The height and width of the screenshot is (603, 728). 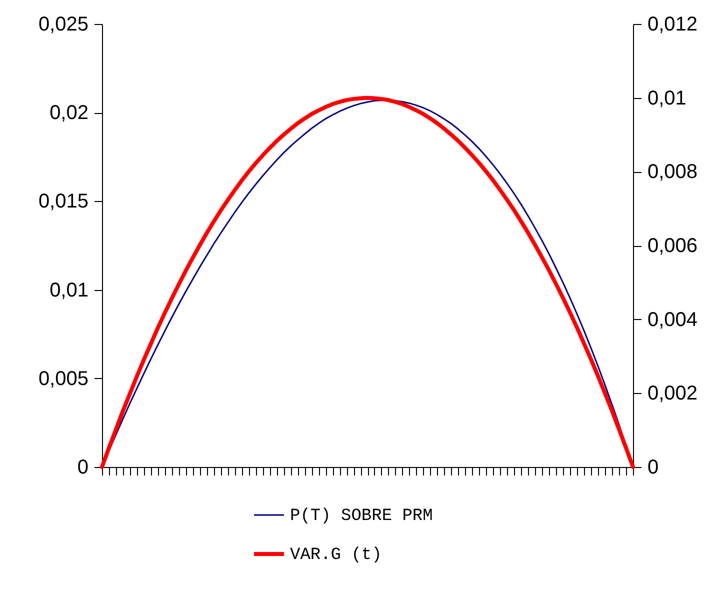 I want to click on y-tick-label: 0,01, so click(x=69, y=290).